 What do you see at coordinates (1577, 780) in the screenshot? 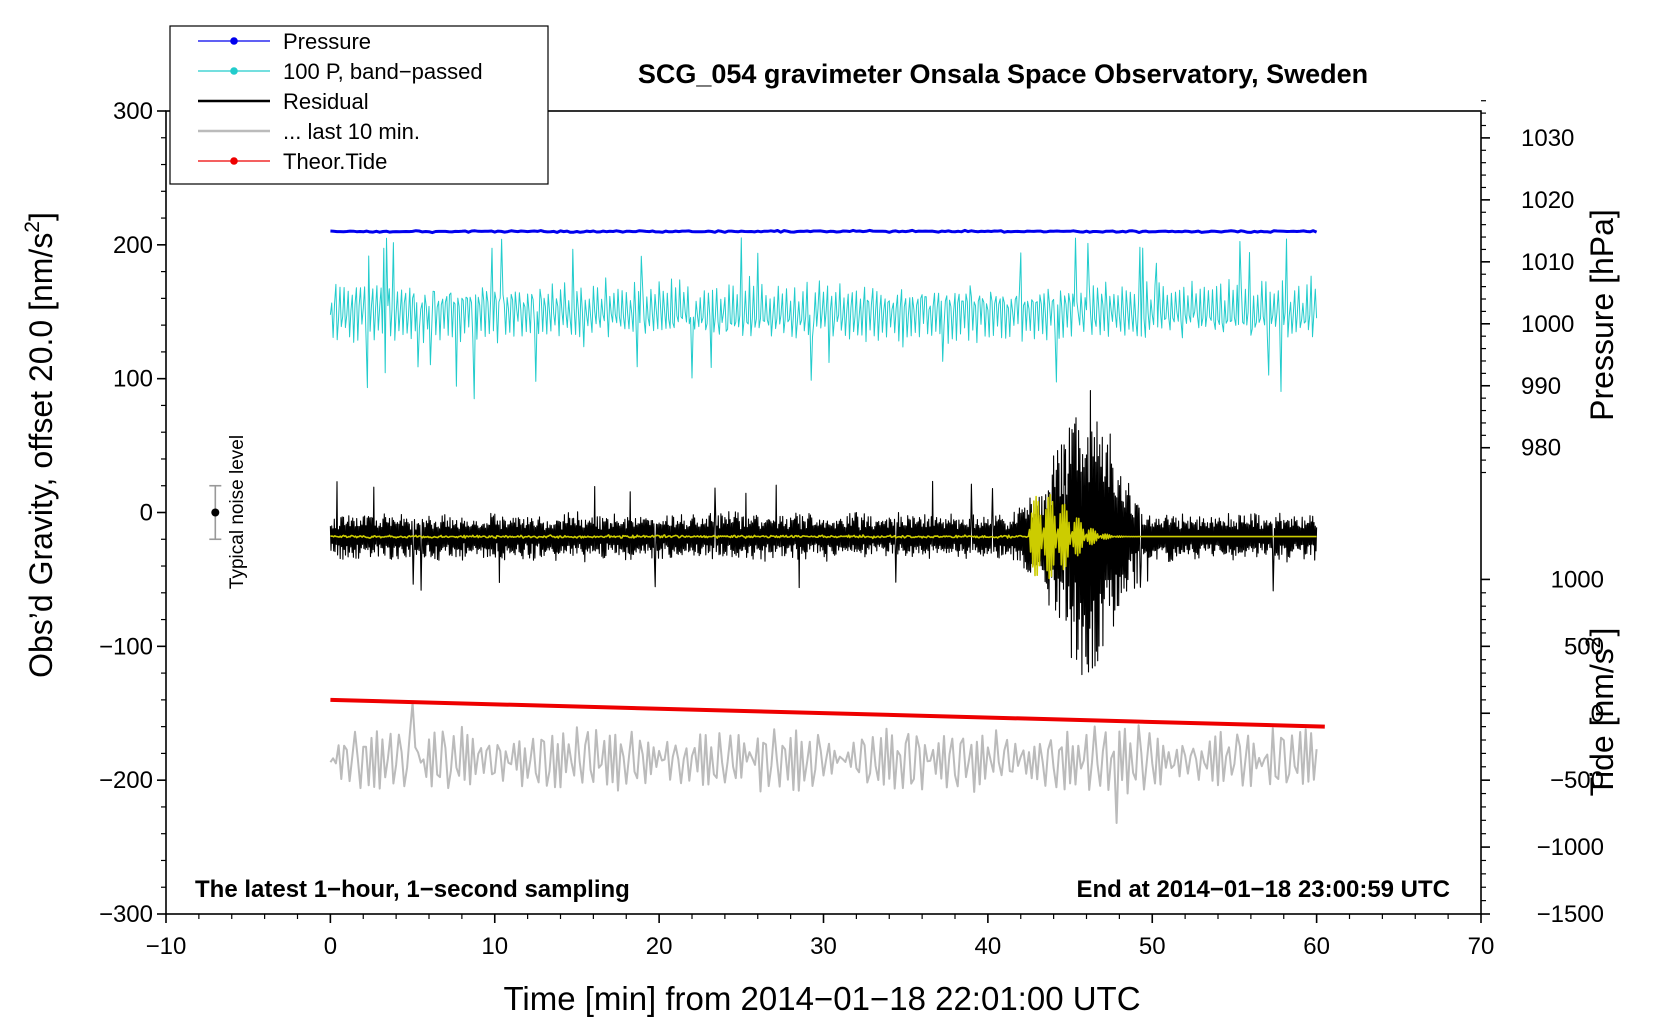
I see `tide-tick-label: −500` at bounding box center [1577, 780].